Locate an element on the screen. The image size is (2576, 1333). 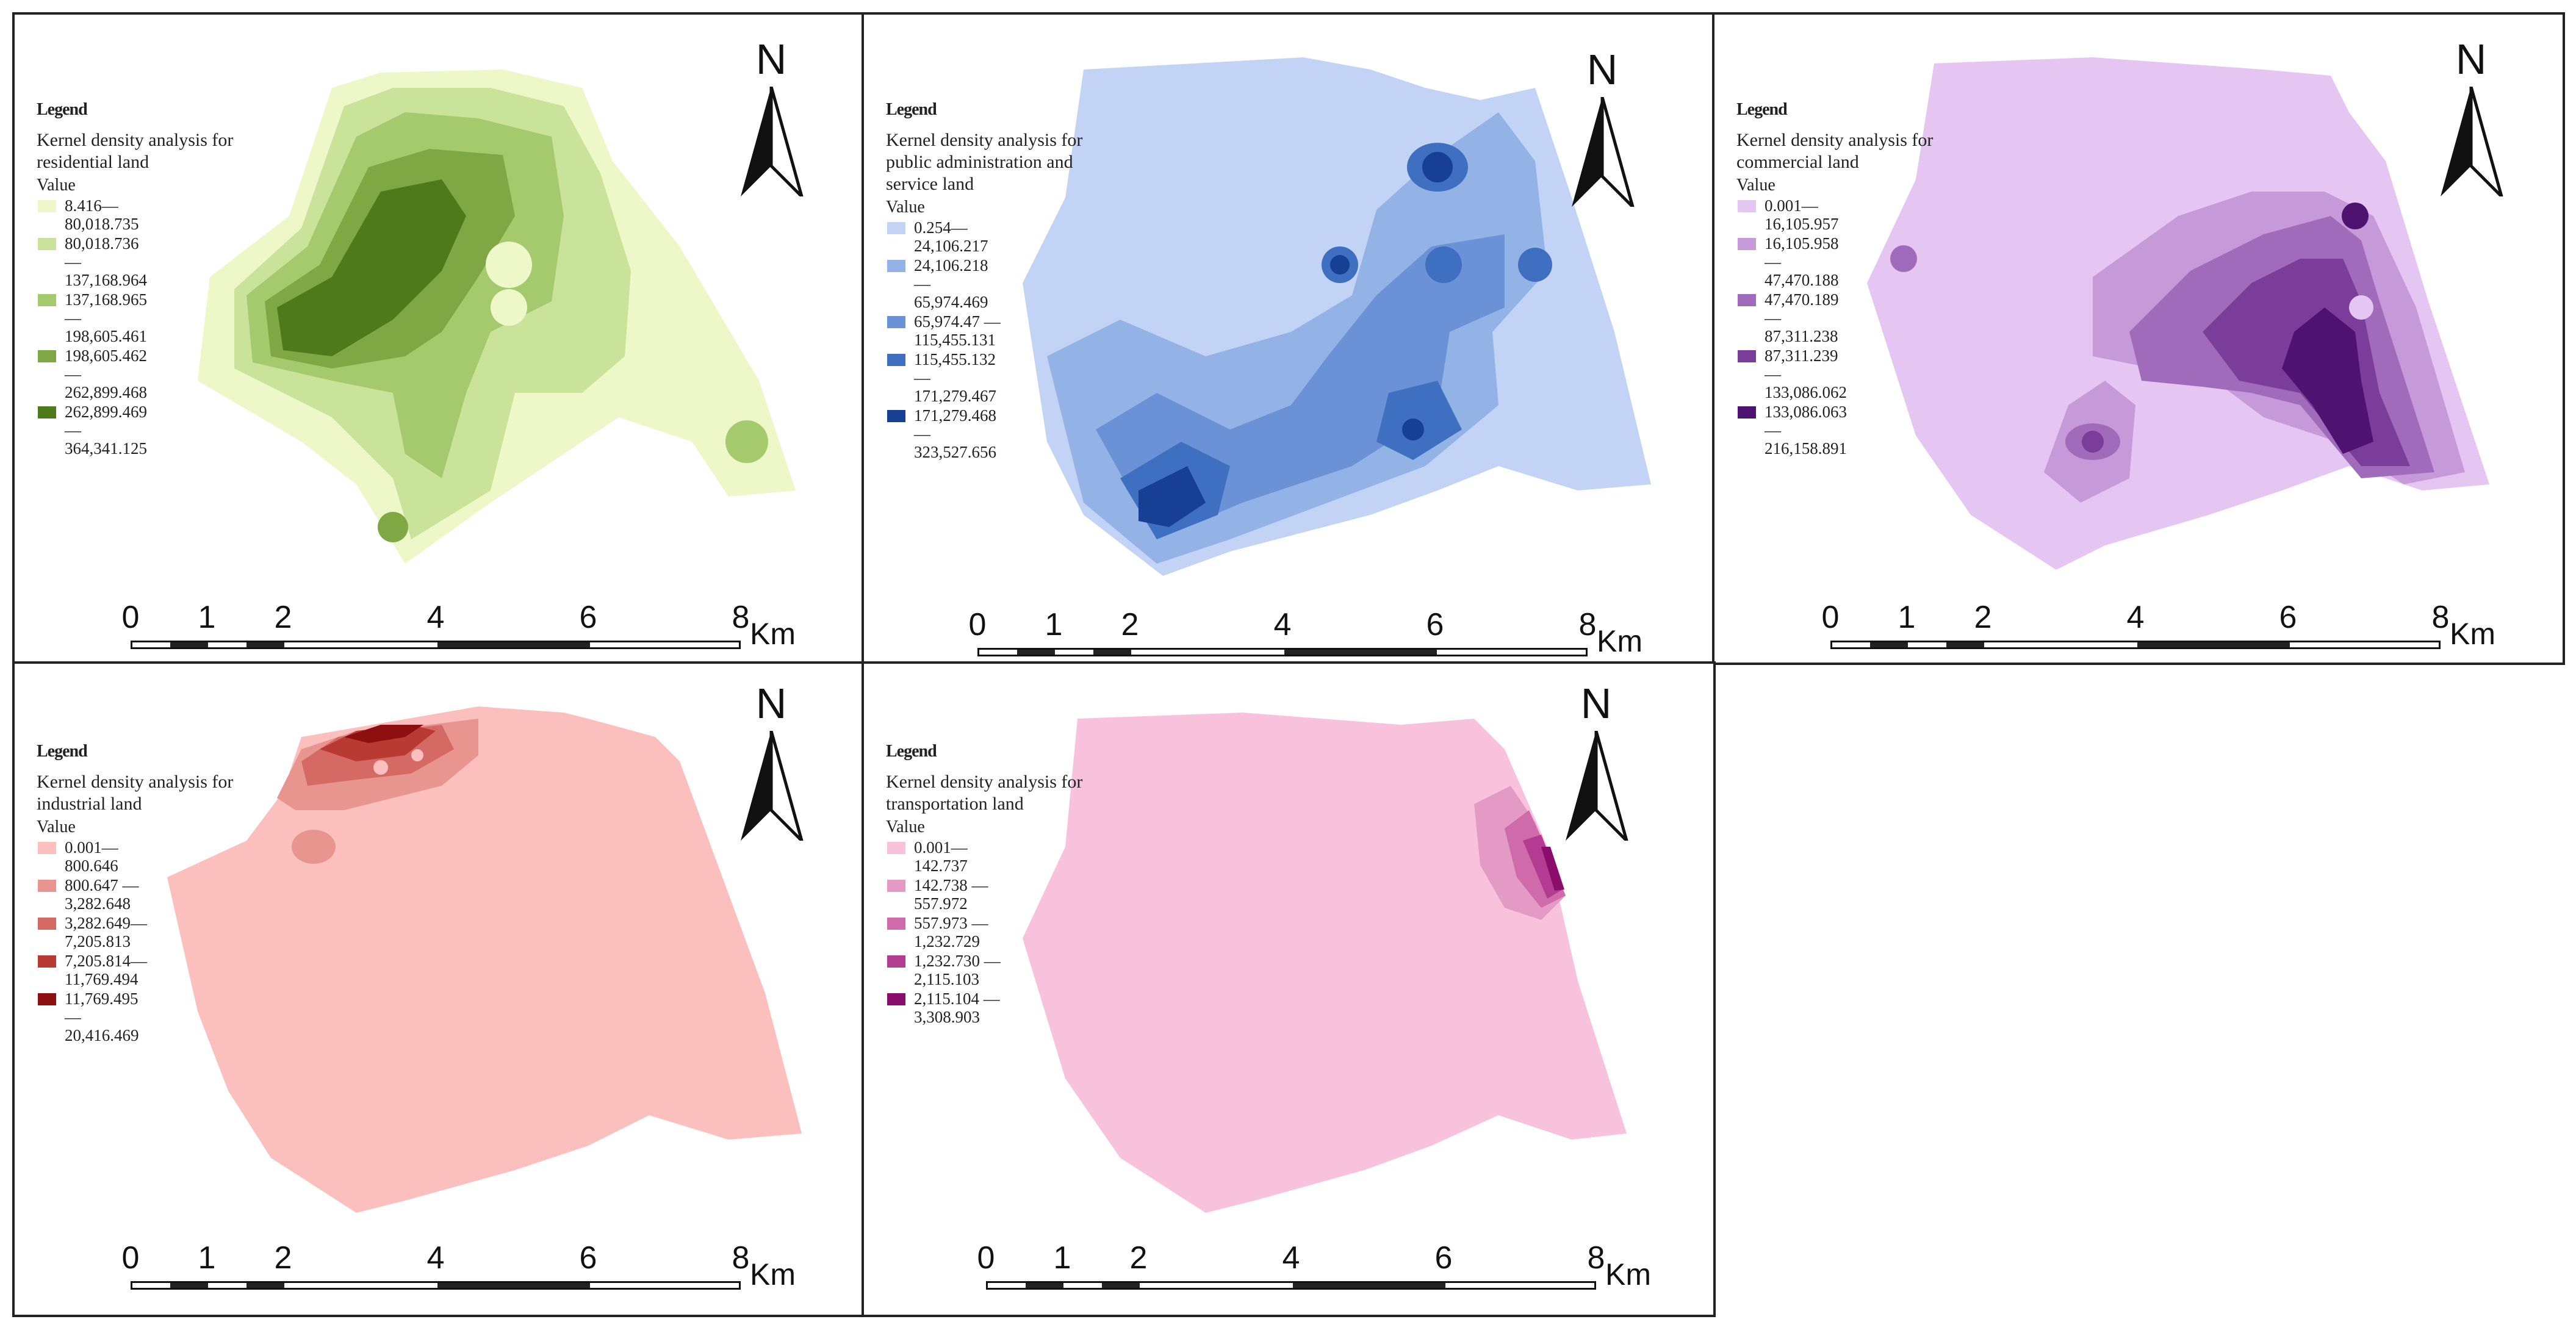
legend-class: 115,455.132—171,279.467 is located at coordinates (996, 377).